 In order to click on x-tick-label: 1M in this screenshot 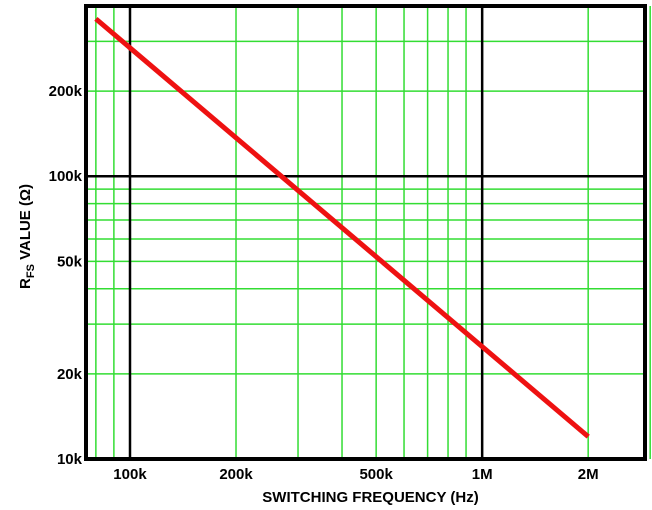, I will do `click(482, 474)`.